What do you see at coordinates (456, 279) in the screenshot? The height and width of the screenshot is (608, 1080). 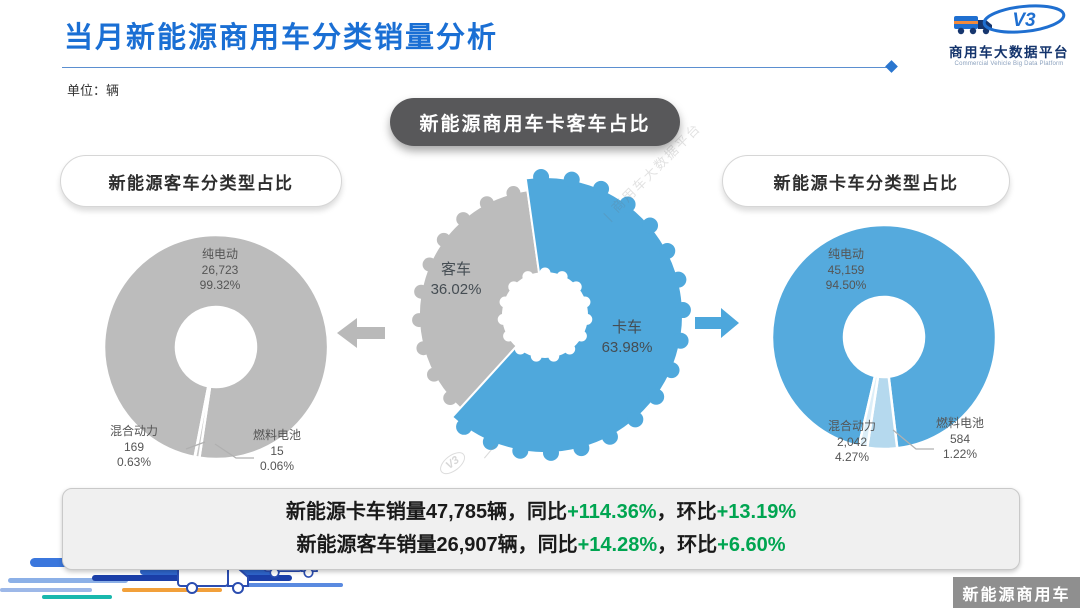 I see `gear-bus-slice-label: 客车 36.02%` at bounding box center [456, 279].